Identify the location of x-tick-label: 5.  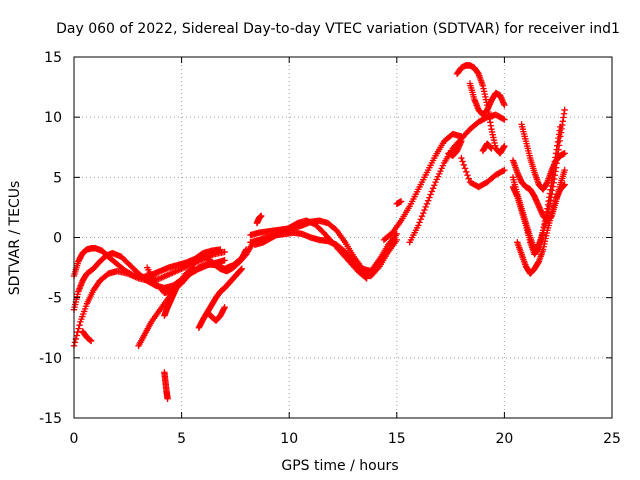
(181, 439).